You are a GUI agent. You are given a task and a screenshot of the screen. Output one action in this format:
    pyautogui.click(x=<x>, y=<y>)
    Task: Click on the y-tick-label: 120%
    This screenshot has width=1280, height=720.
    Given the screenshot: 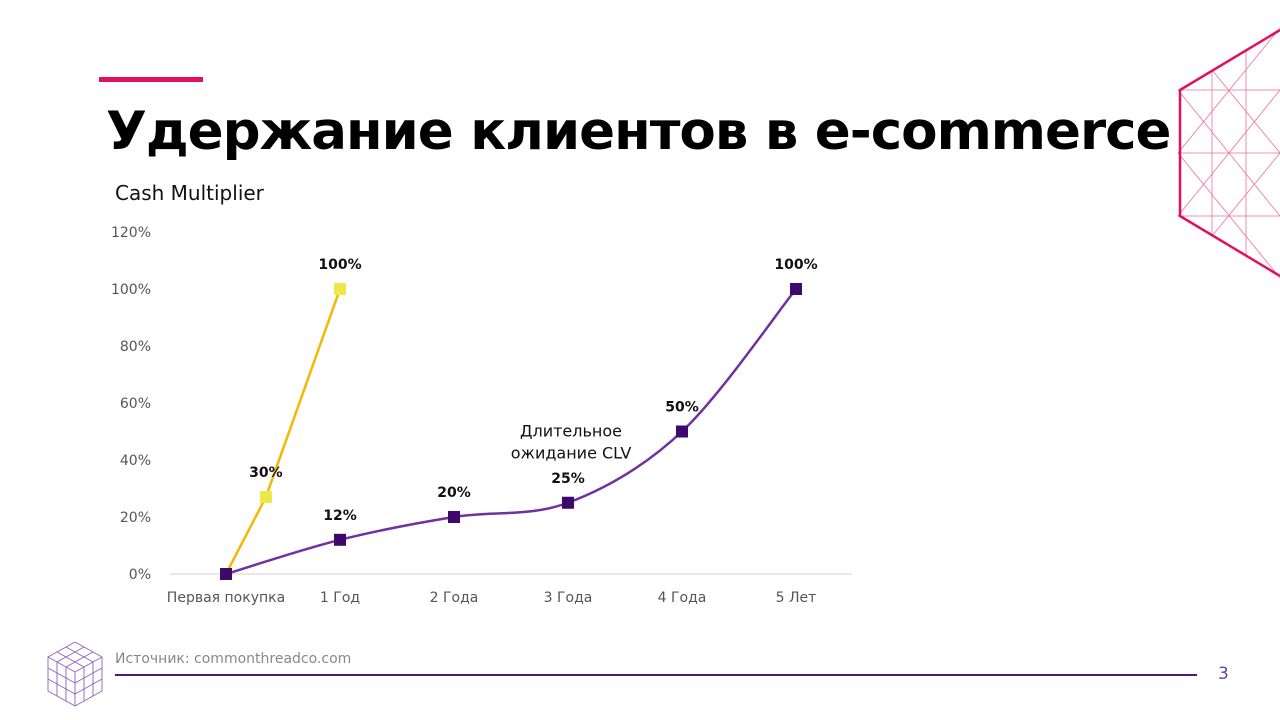 What is the action you would take?
    pyautogui.click(x=131, y=233)
    